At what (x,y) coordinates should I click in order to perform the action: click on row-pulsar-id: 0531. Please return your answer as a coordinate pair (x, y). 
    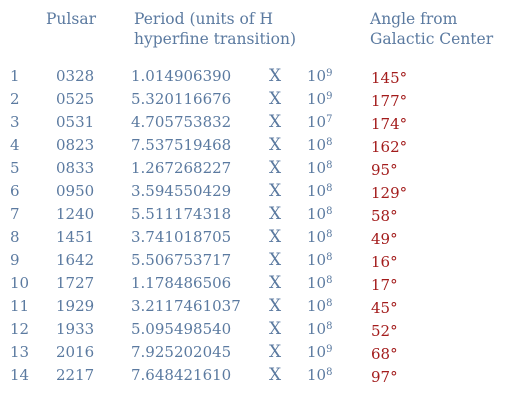
    Looking at the image, I should click on (75, 122).